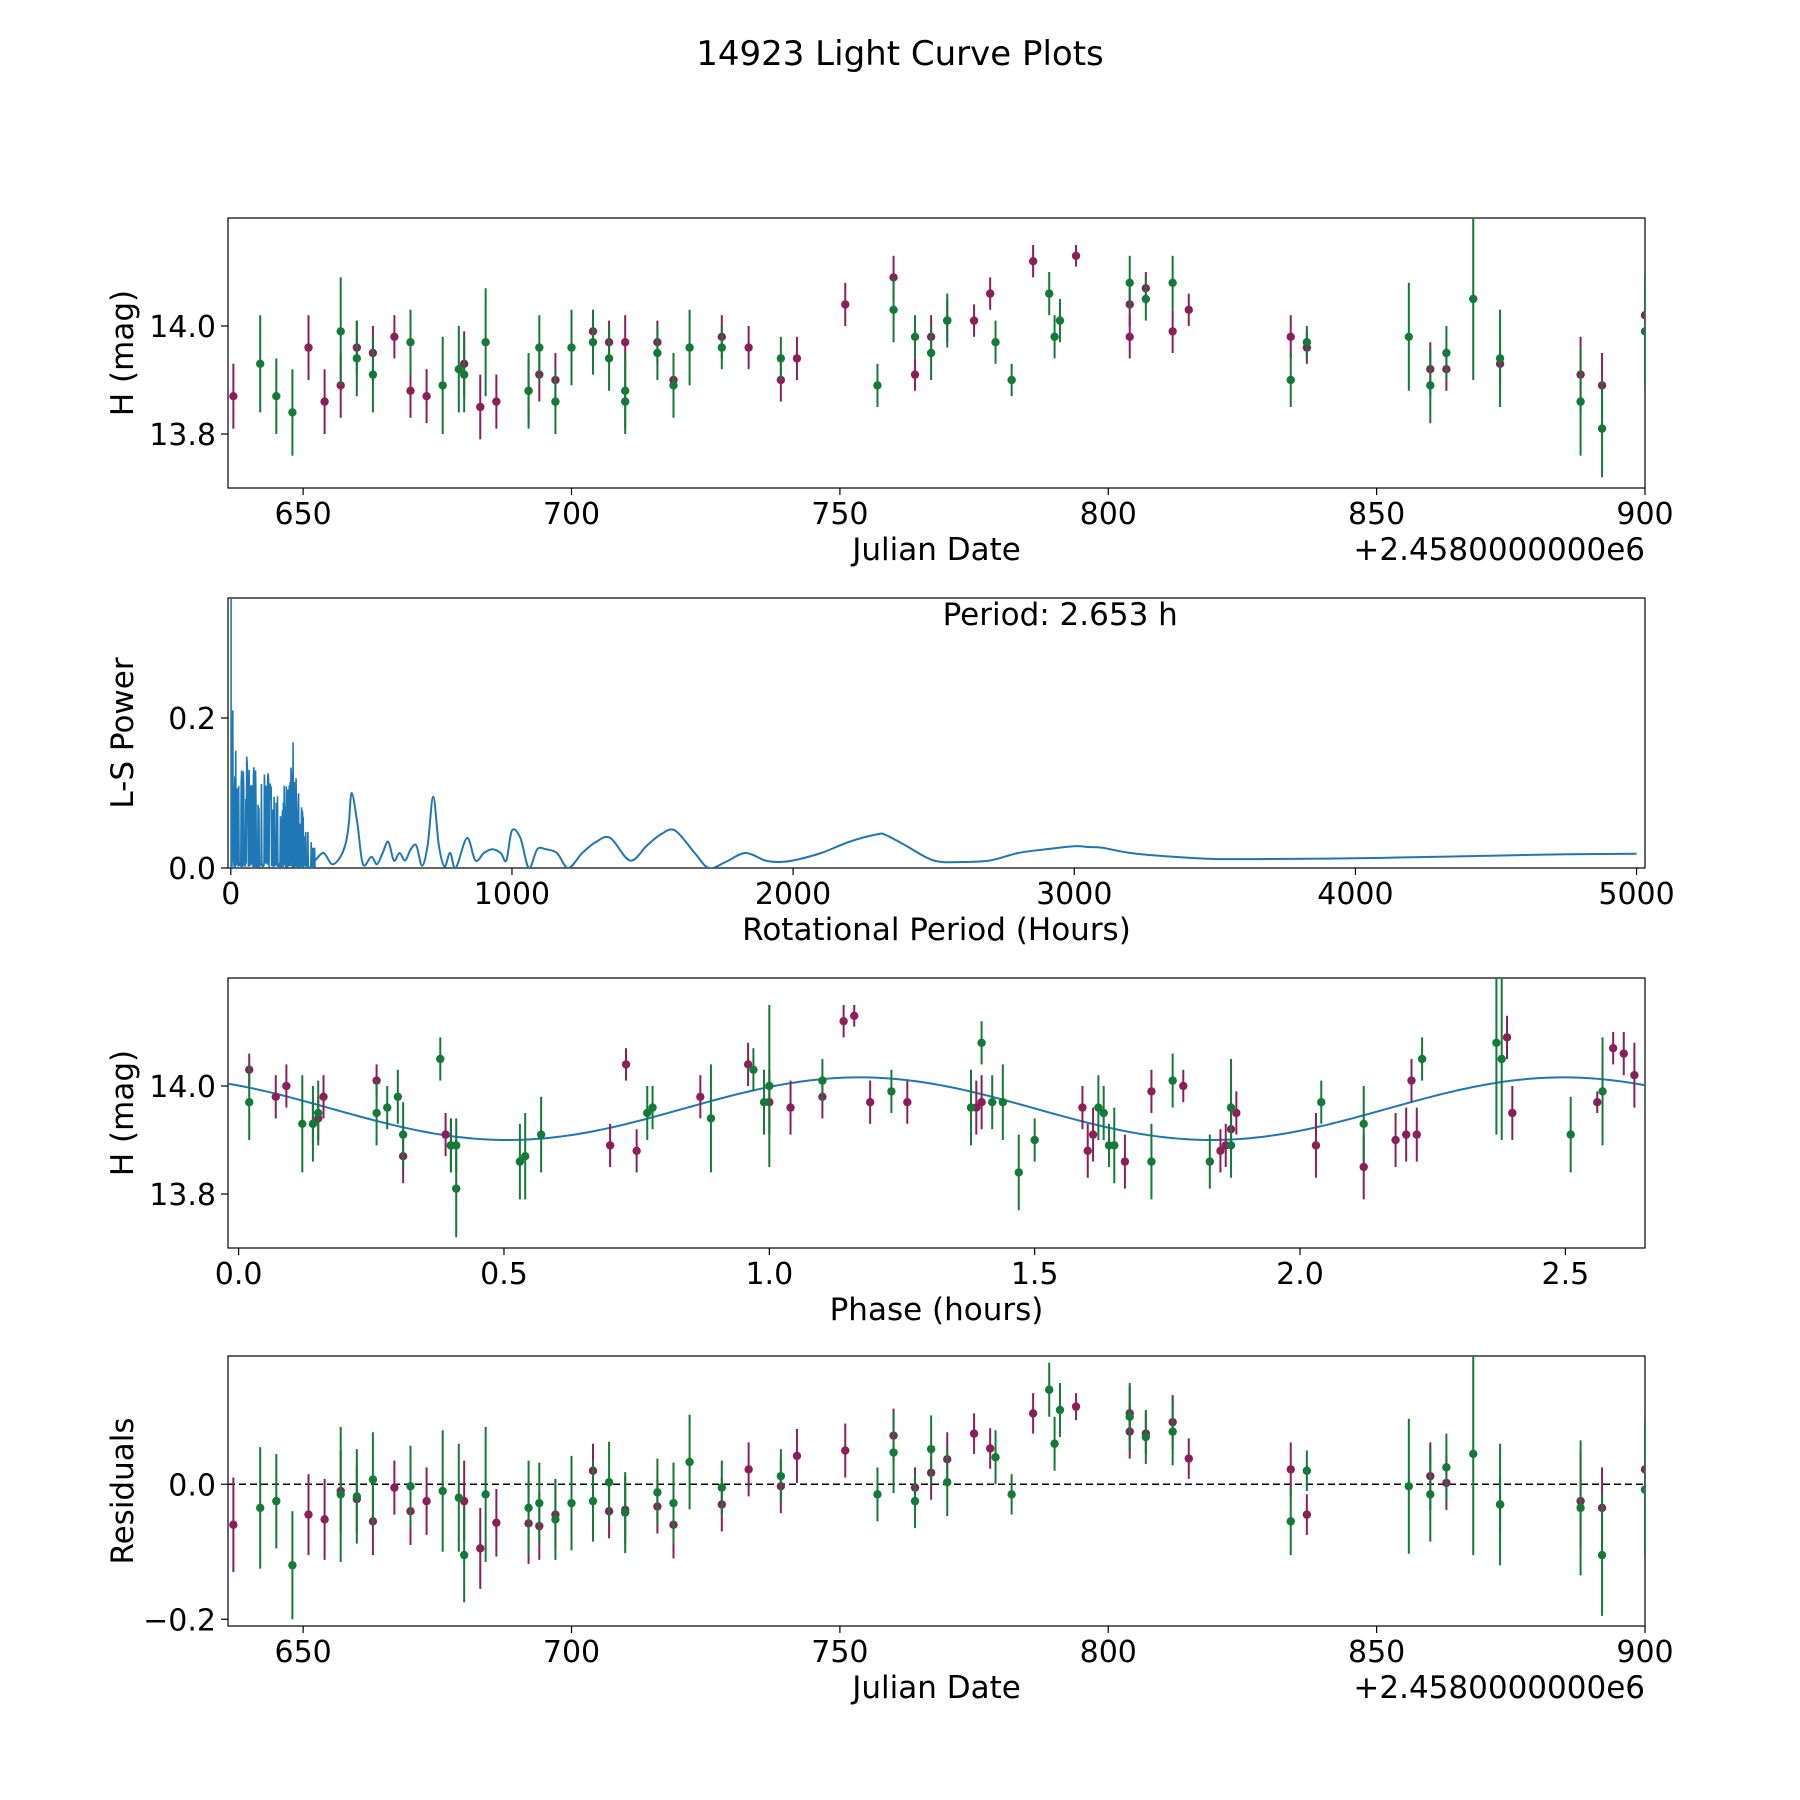  I want to click on figure-title: 14923 Light Curve Plots, so click(900, 54).